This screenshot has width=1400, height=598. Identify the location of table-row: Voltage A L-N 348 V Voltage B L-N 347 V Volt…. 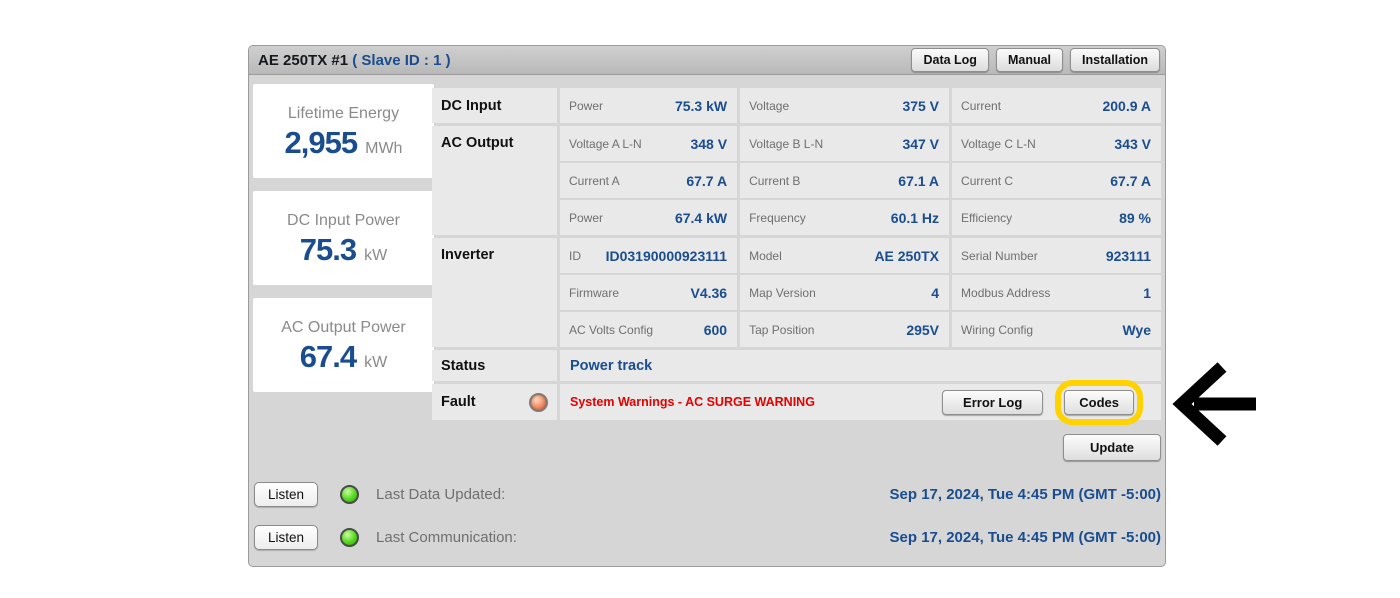
(860, 143).